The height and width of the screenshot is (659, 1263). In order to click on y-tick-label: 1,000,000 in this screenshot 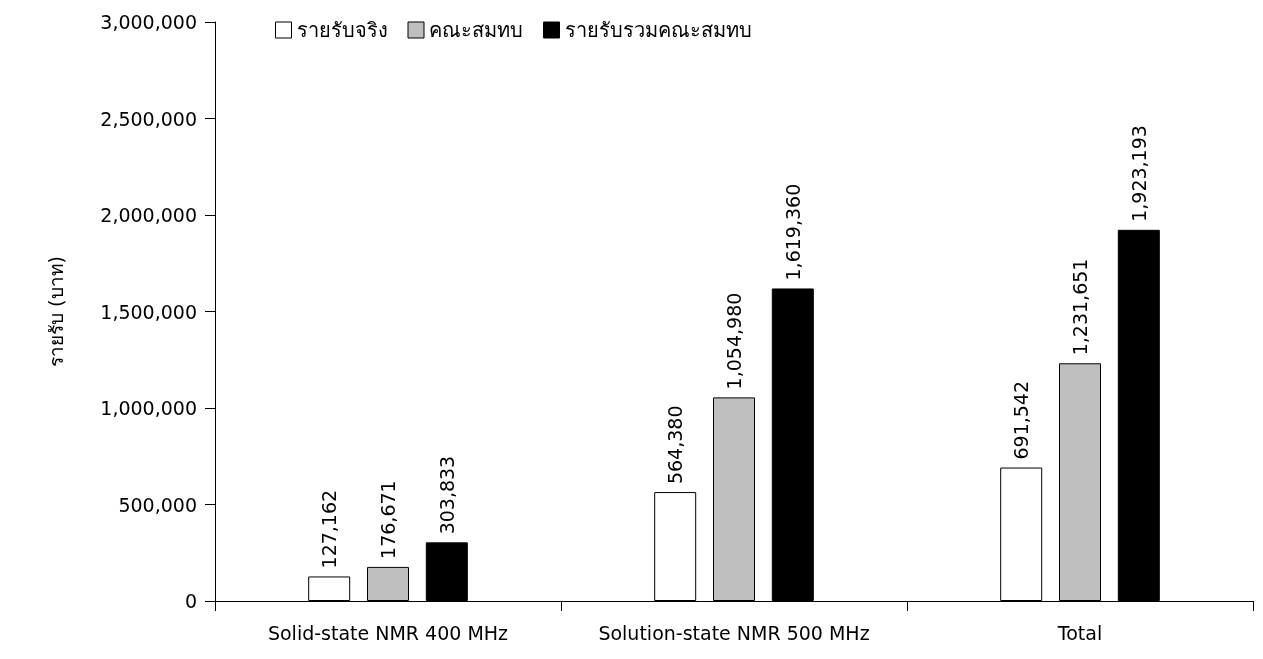, I will do `click(148, 408)`.